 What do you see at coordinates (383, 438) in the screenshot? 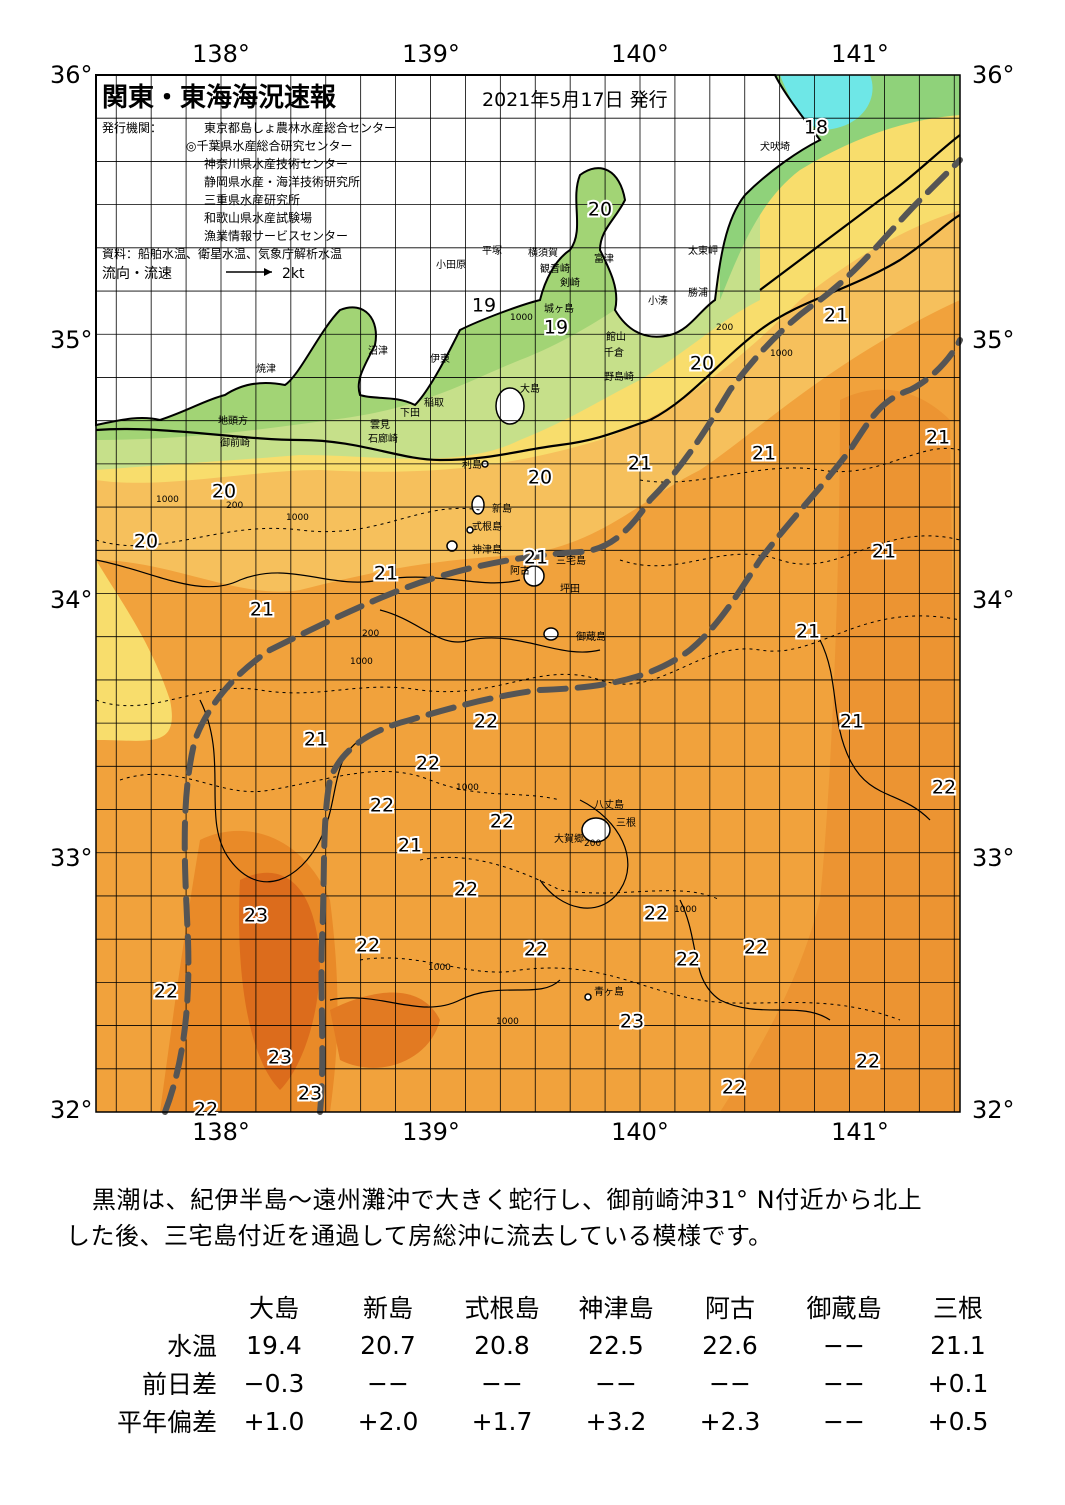
I see `place-label: 石廊崎` at bounding box center [383, 438].